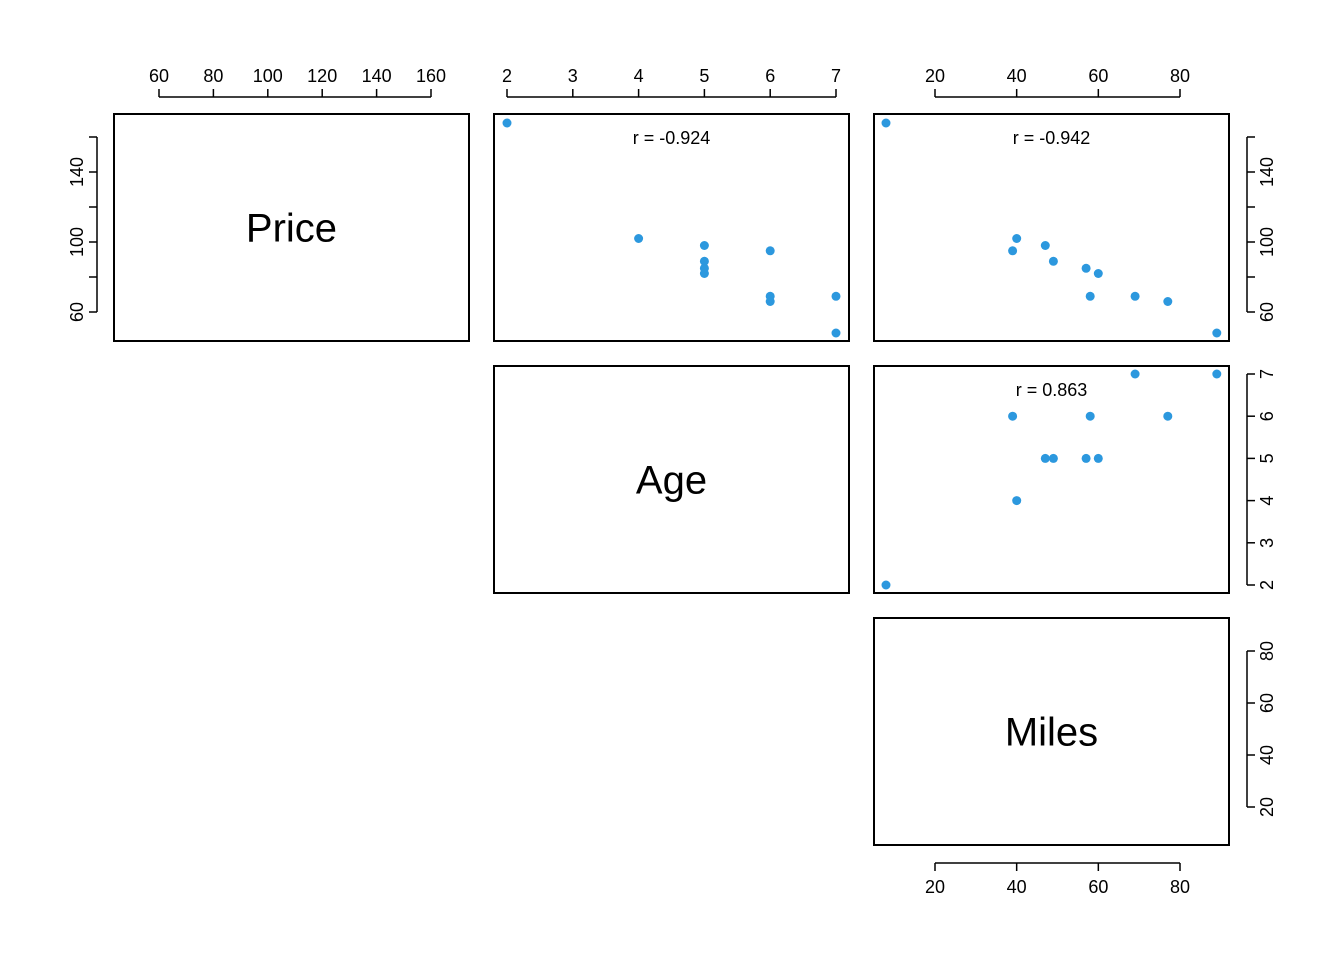 The width and height of the screenshot is (1344, 960). Describe the element at coordinates (431, 76) in the screenshot. I see `tick-label: 160` at that location.